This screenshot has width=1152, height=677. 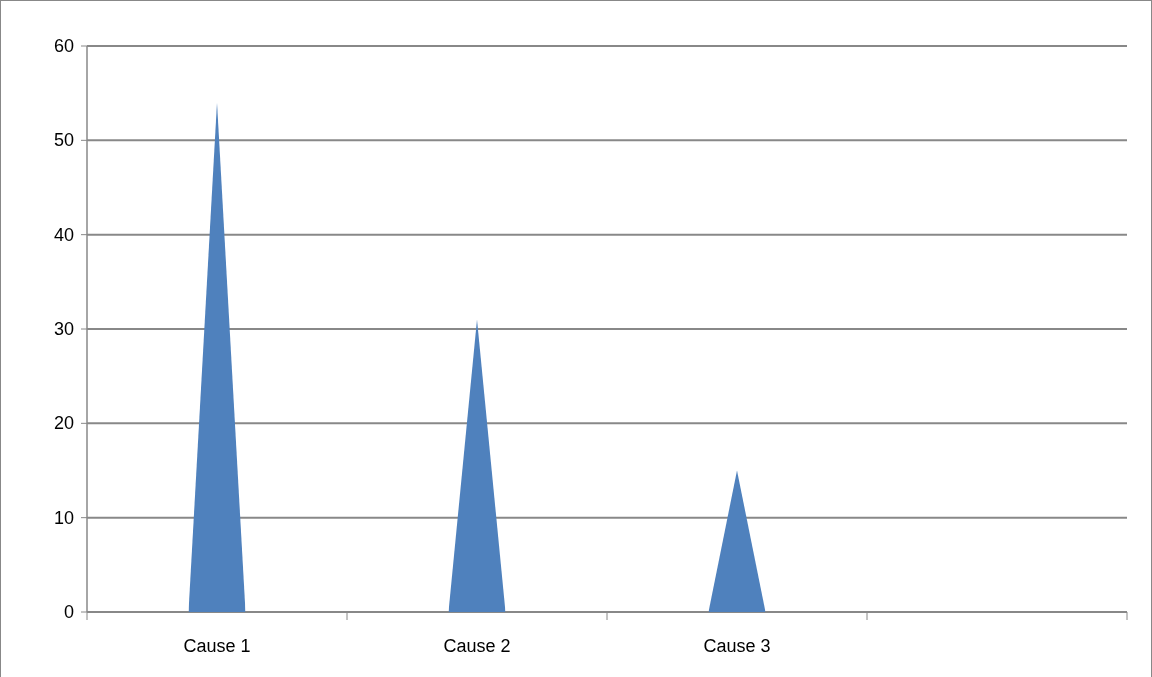 I want to click on y-tick-label: 30, so click(x=63, y=329).